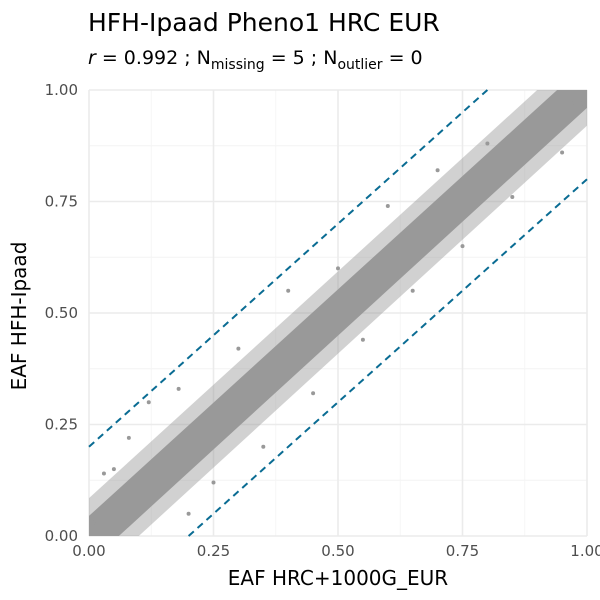  I want to click on x-tick-label: 0.75, so click(462, 551).